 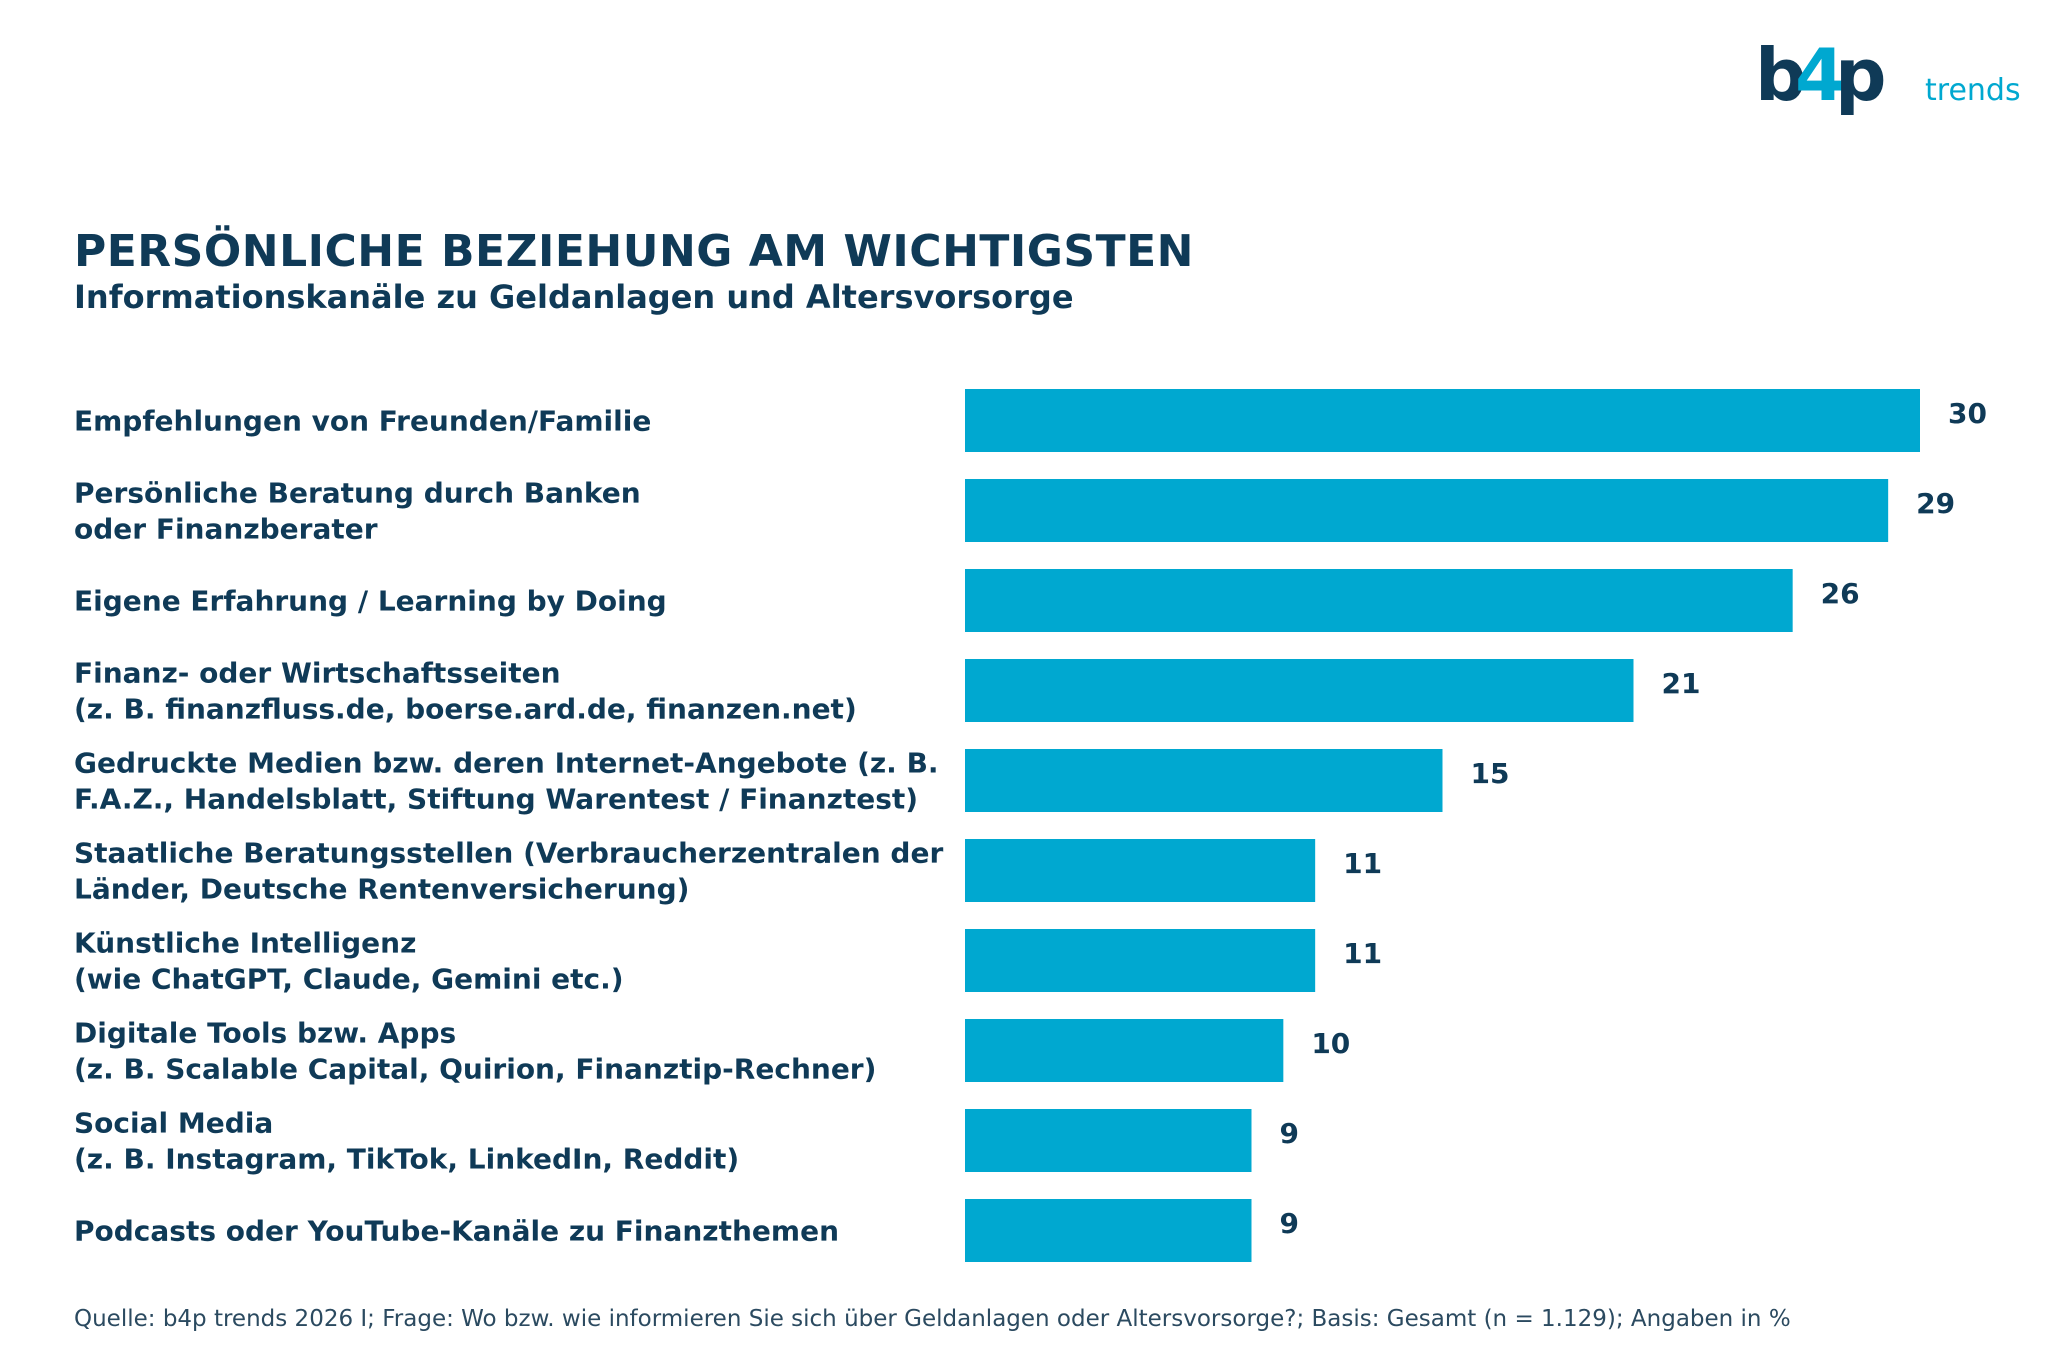 What do you see at coordinates (349, 979) in the screenshot?
I see `category-label: (wie ChatGPT, Claude, Gemini etc.)` at bounding box center [349, 979].